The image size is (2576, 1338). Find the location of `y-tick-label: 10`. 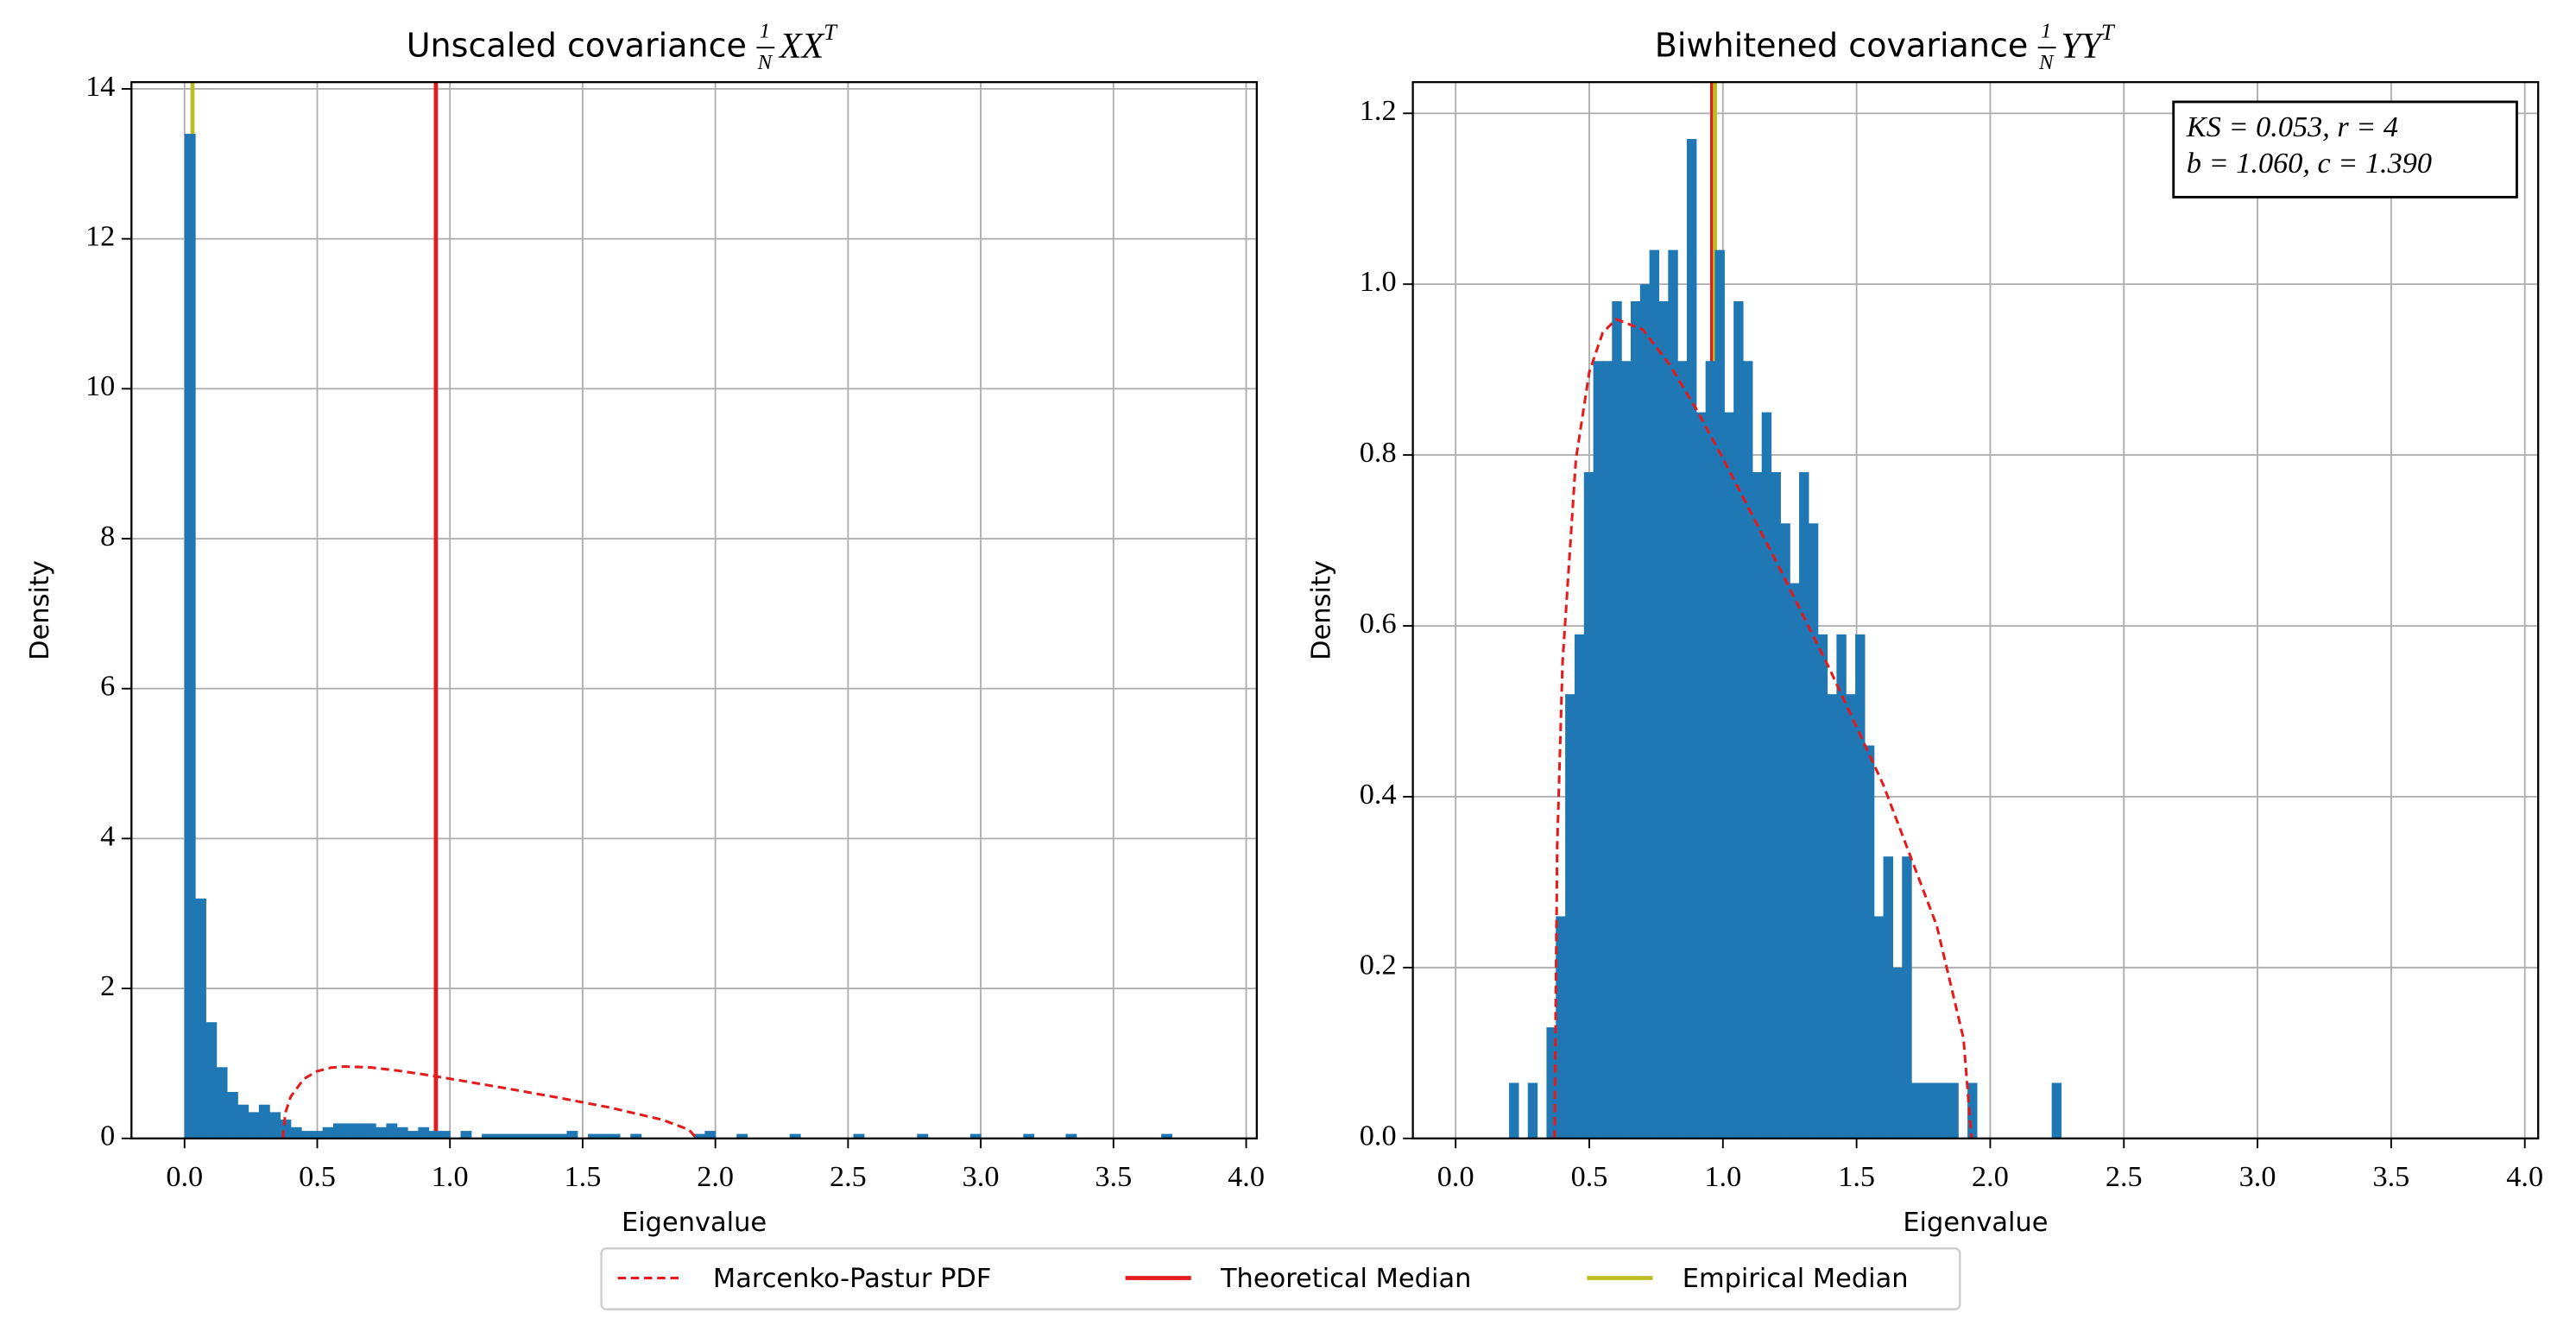

y-tick-label: 10 is located at coordinates (100, 386).